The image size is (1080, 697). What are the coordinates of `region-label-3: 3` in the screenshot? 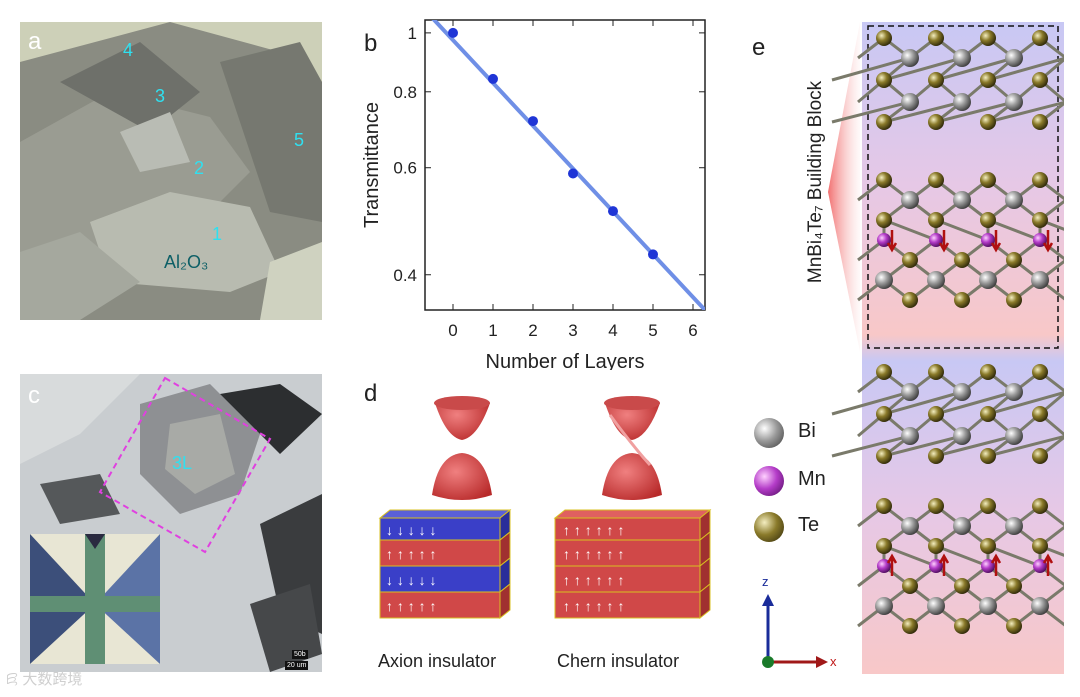 It's located at (160, 96).